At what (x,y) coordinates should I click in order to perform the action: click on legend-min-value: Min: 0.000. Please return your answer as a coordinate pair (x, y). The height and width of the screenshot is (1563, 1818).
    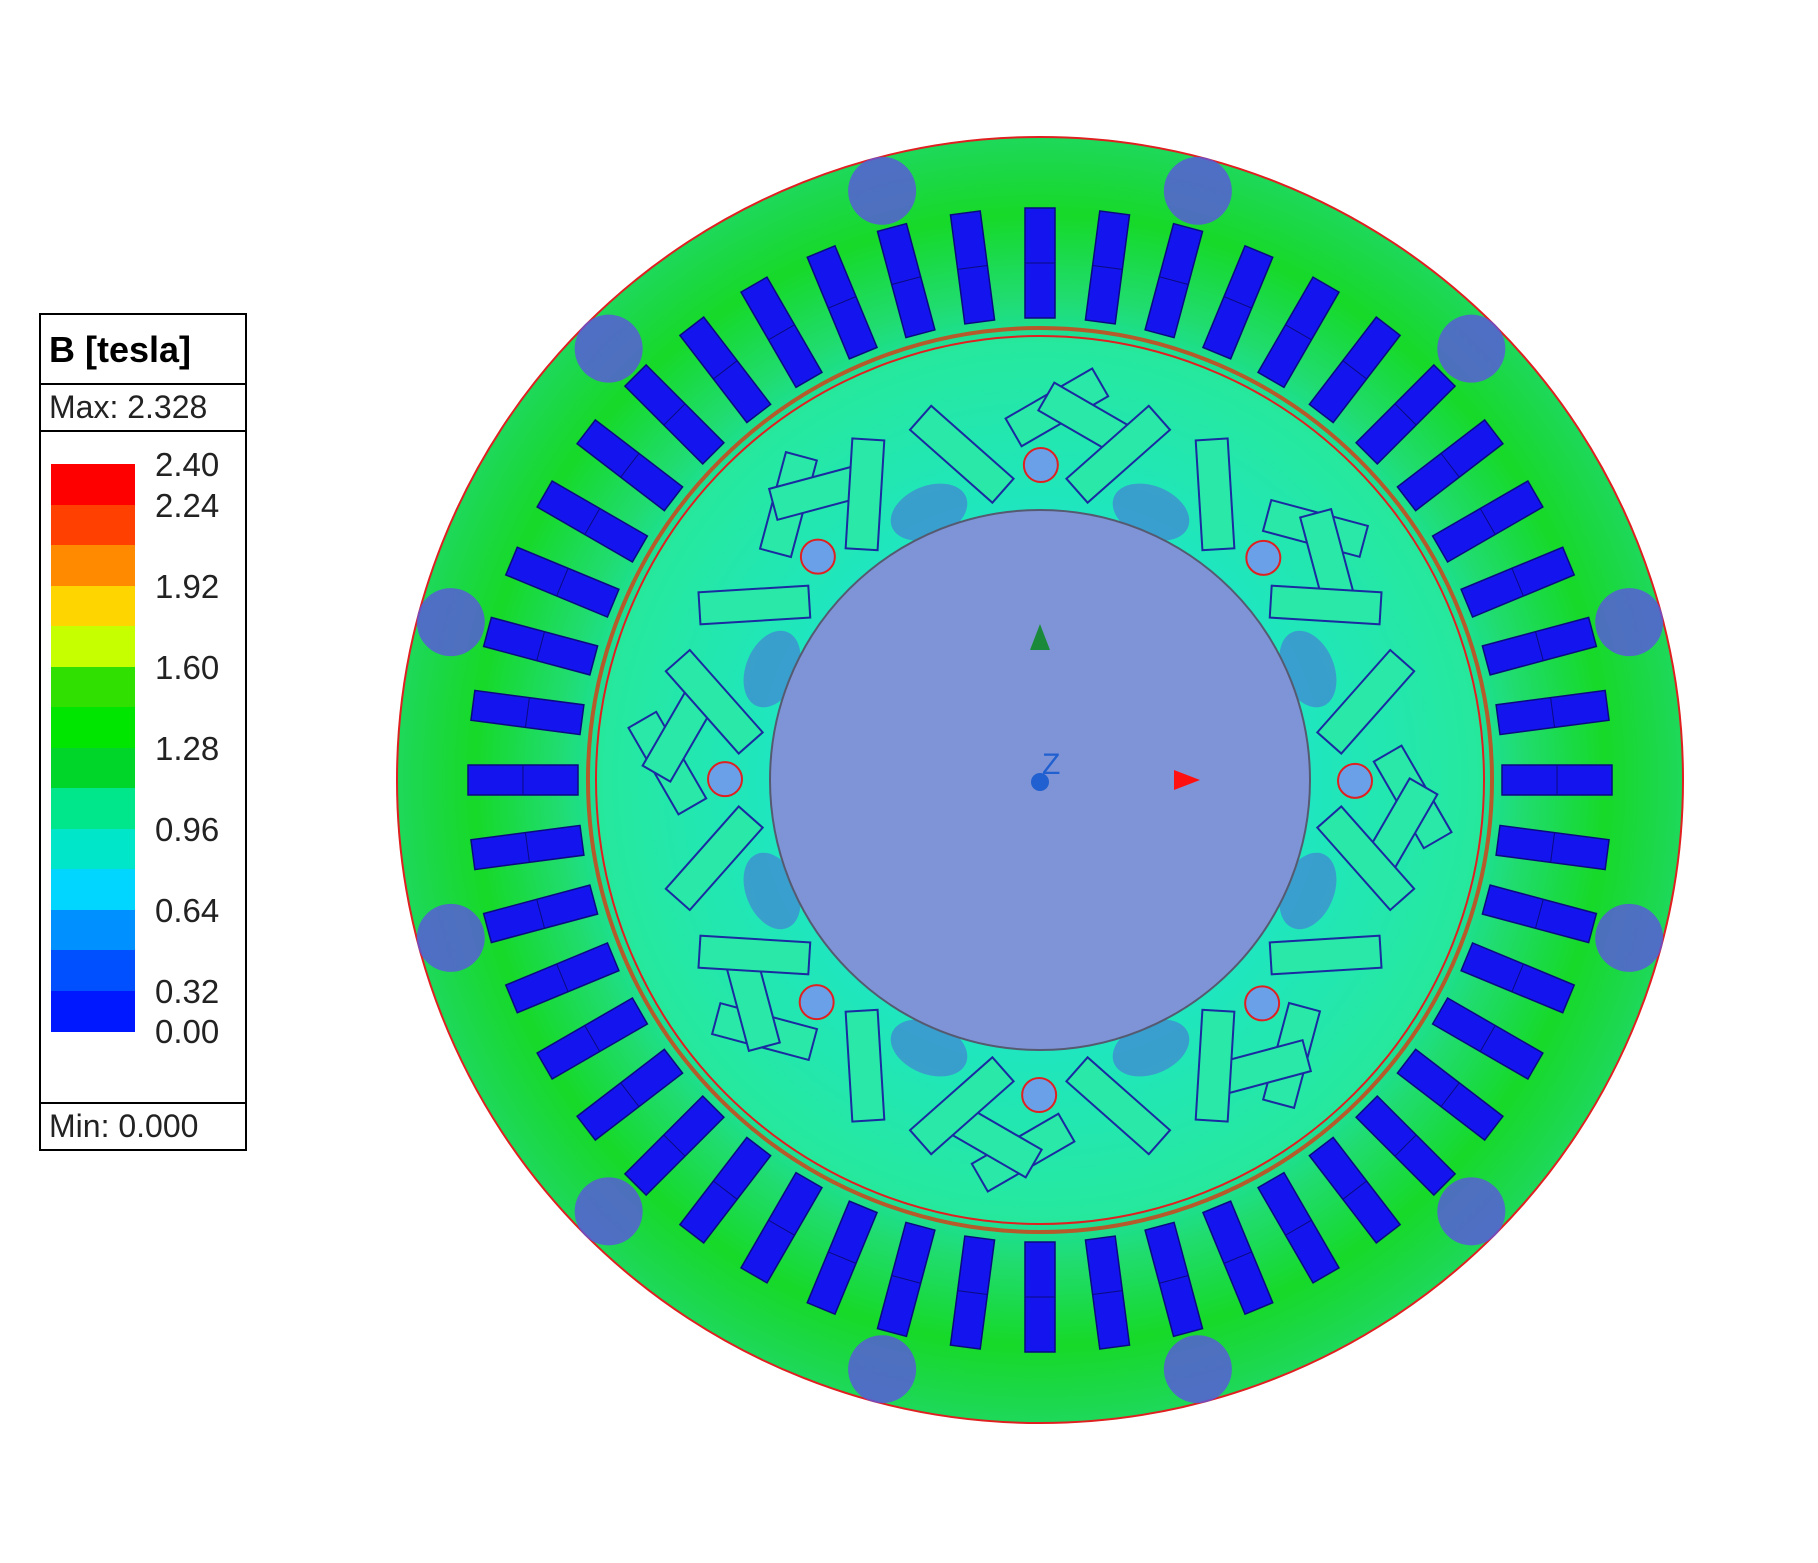
    Looking at the image, I should click on (143, 1125).